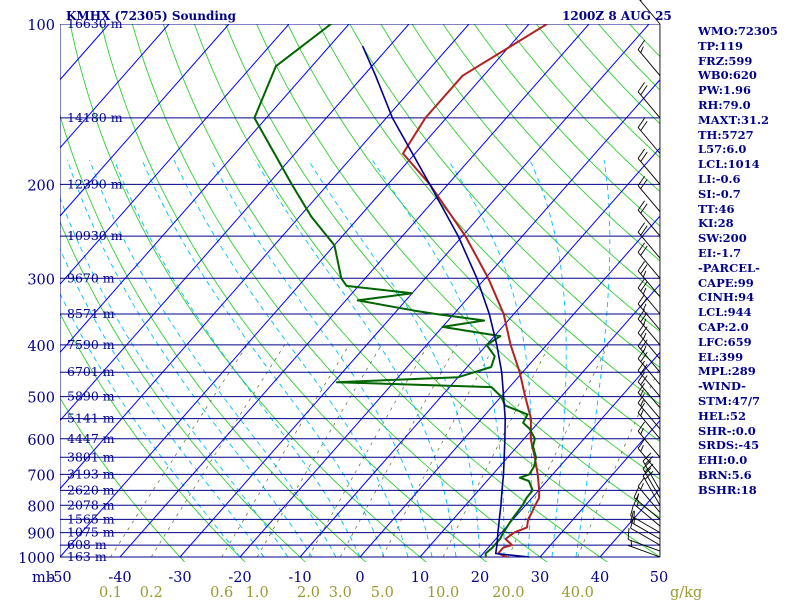 This screenshot has width=800, height=600. Describe the element at coordinates (540, 578) in the screenshot. I see `temperature-tick-label: 30` at that location.